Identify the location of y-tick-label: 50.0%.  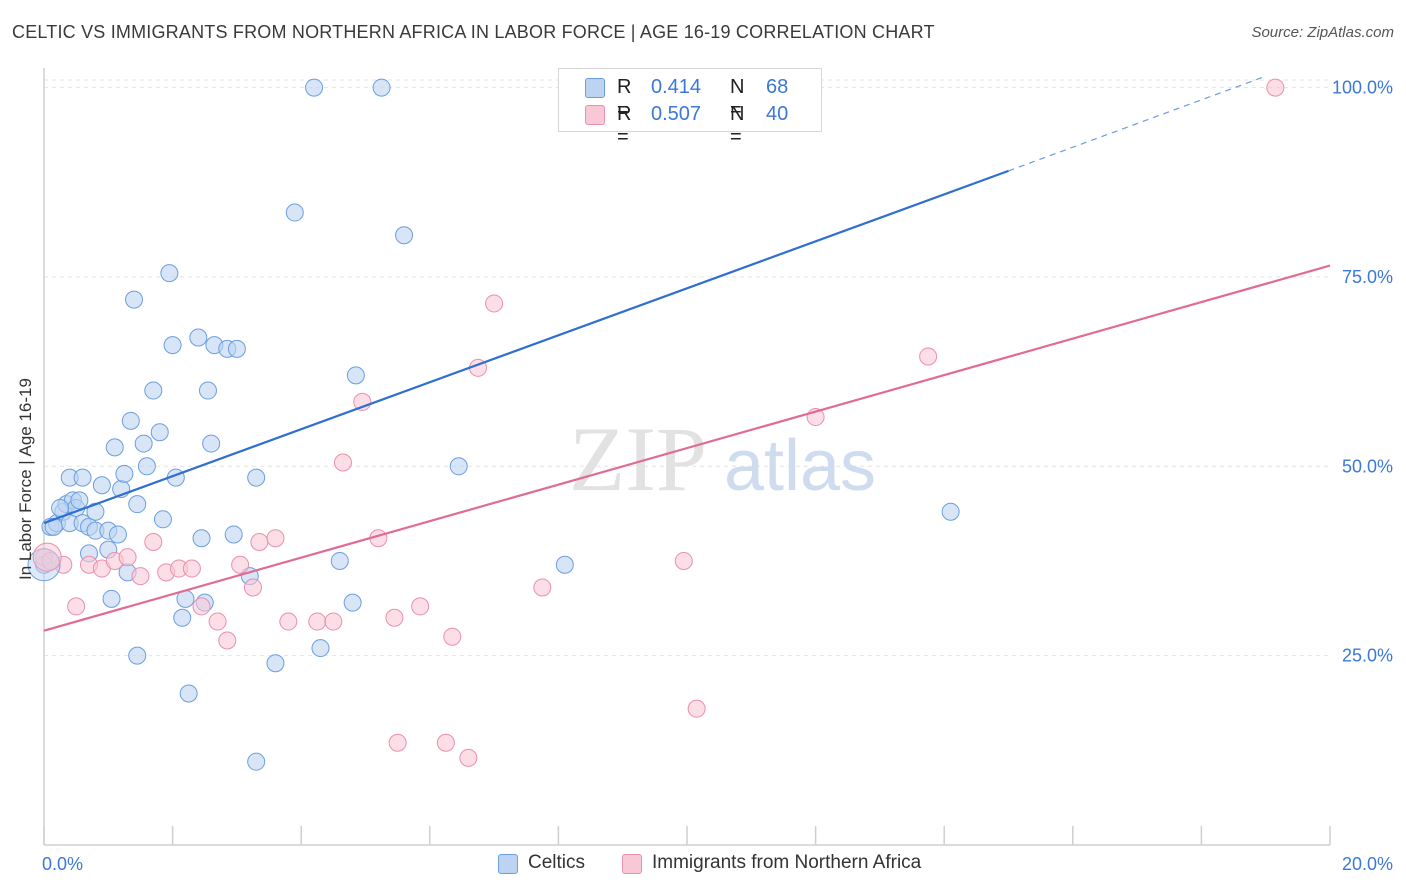
(1367, 466).